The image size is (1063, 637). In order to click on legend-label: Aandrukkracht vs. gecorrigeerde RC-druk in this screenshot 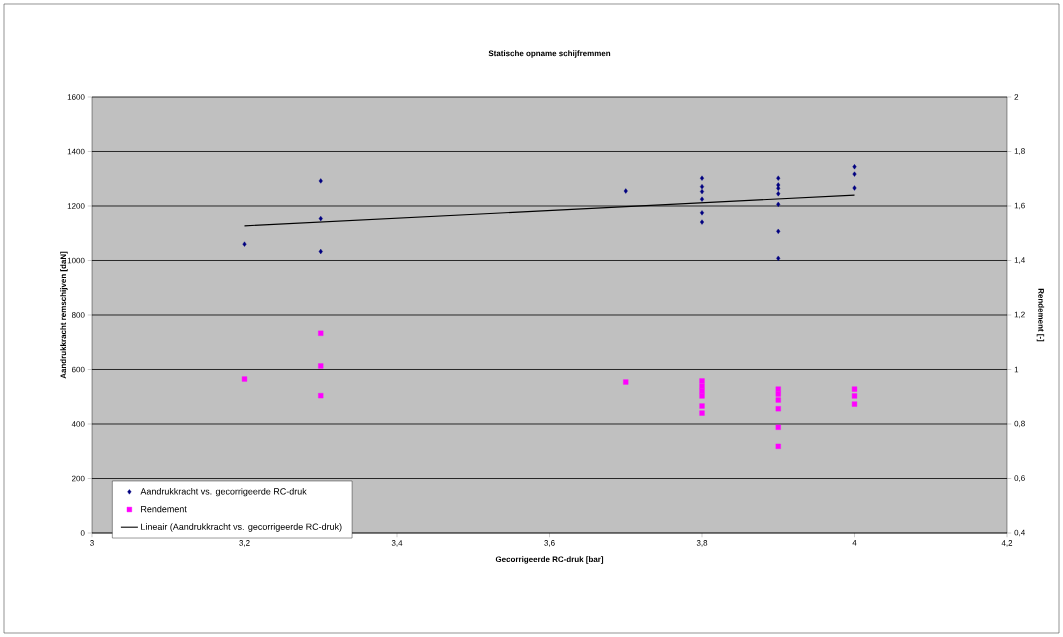, I will do `click(223, 492)`.